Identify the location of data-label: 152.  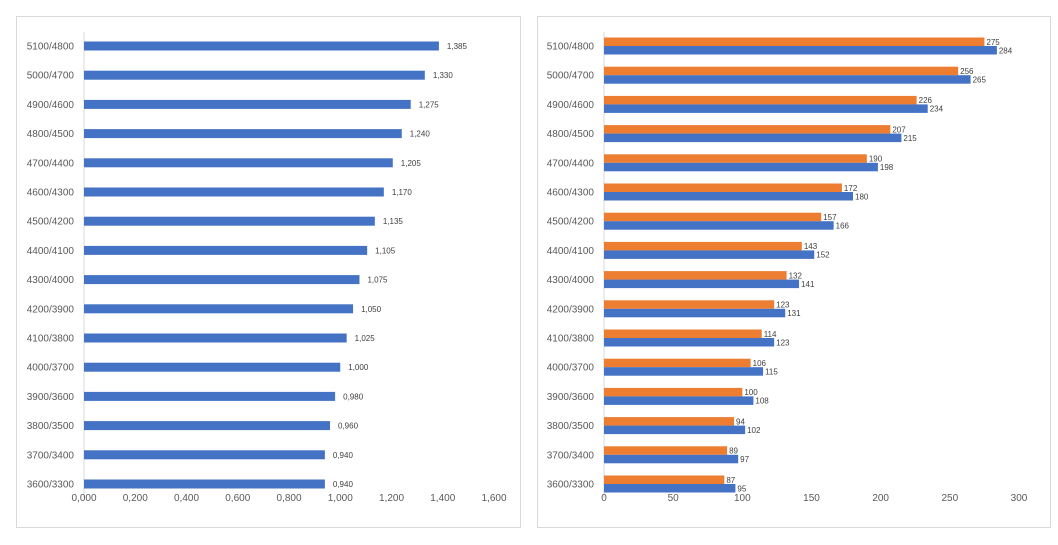
(823, 255).